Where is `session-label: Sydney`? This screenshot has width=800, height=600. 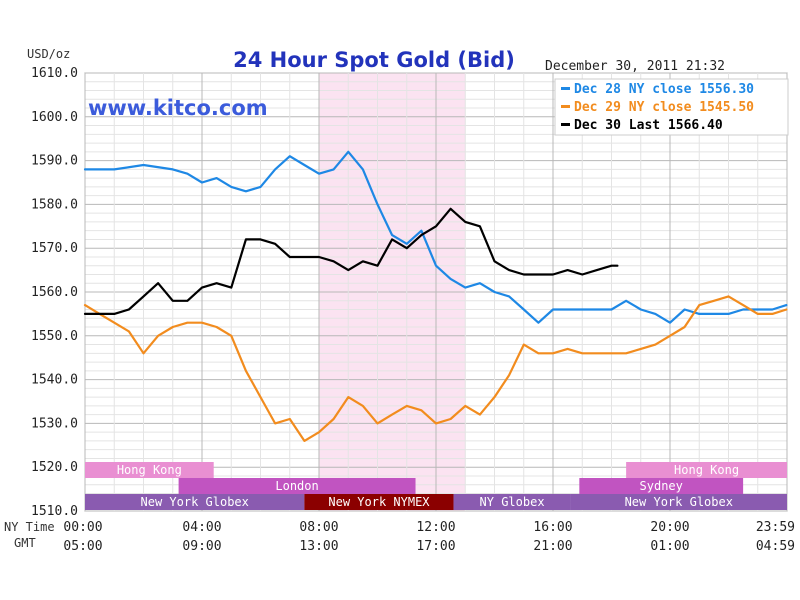 session-label: Sydney is located at coordinates (661, 486).